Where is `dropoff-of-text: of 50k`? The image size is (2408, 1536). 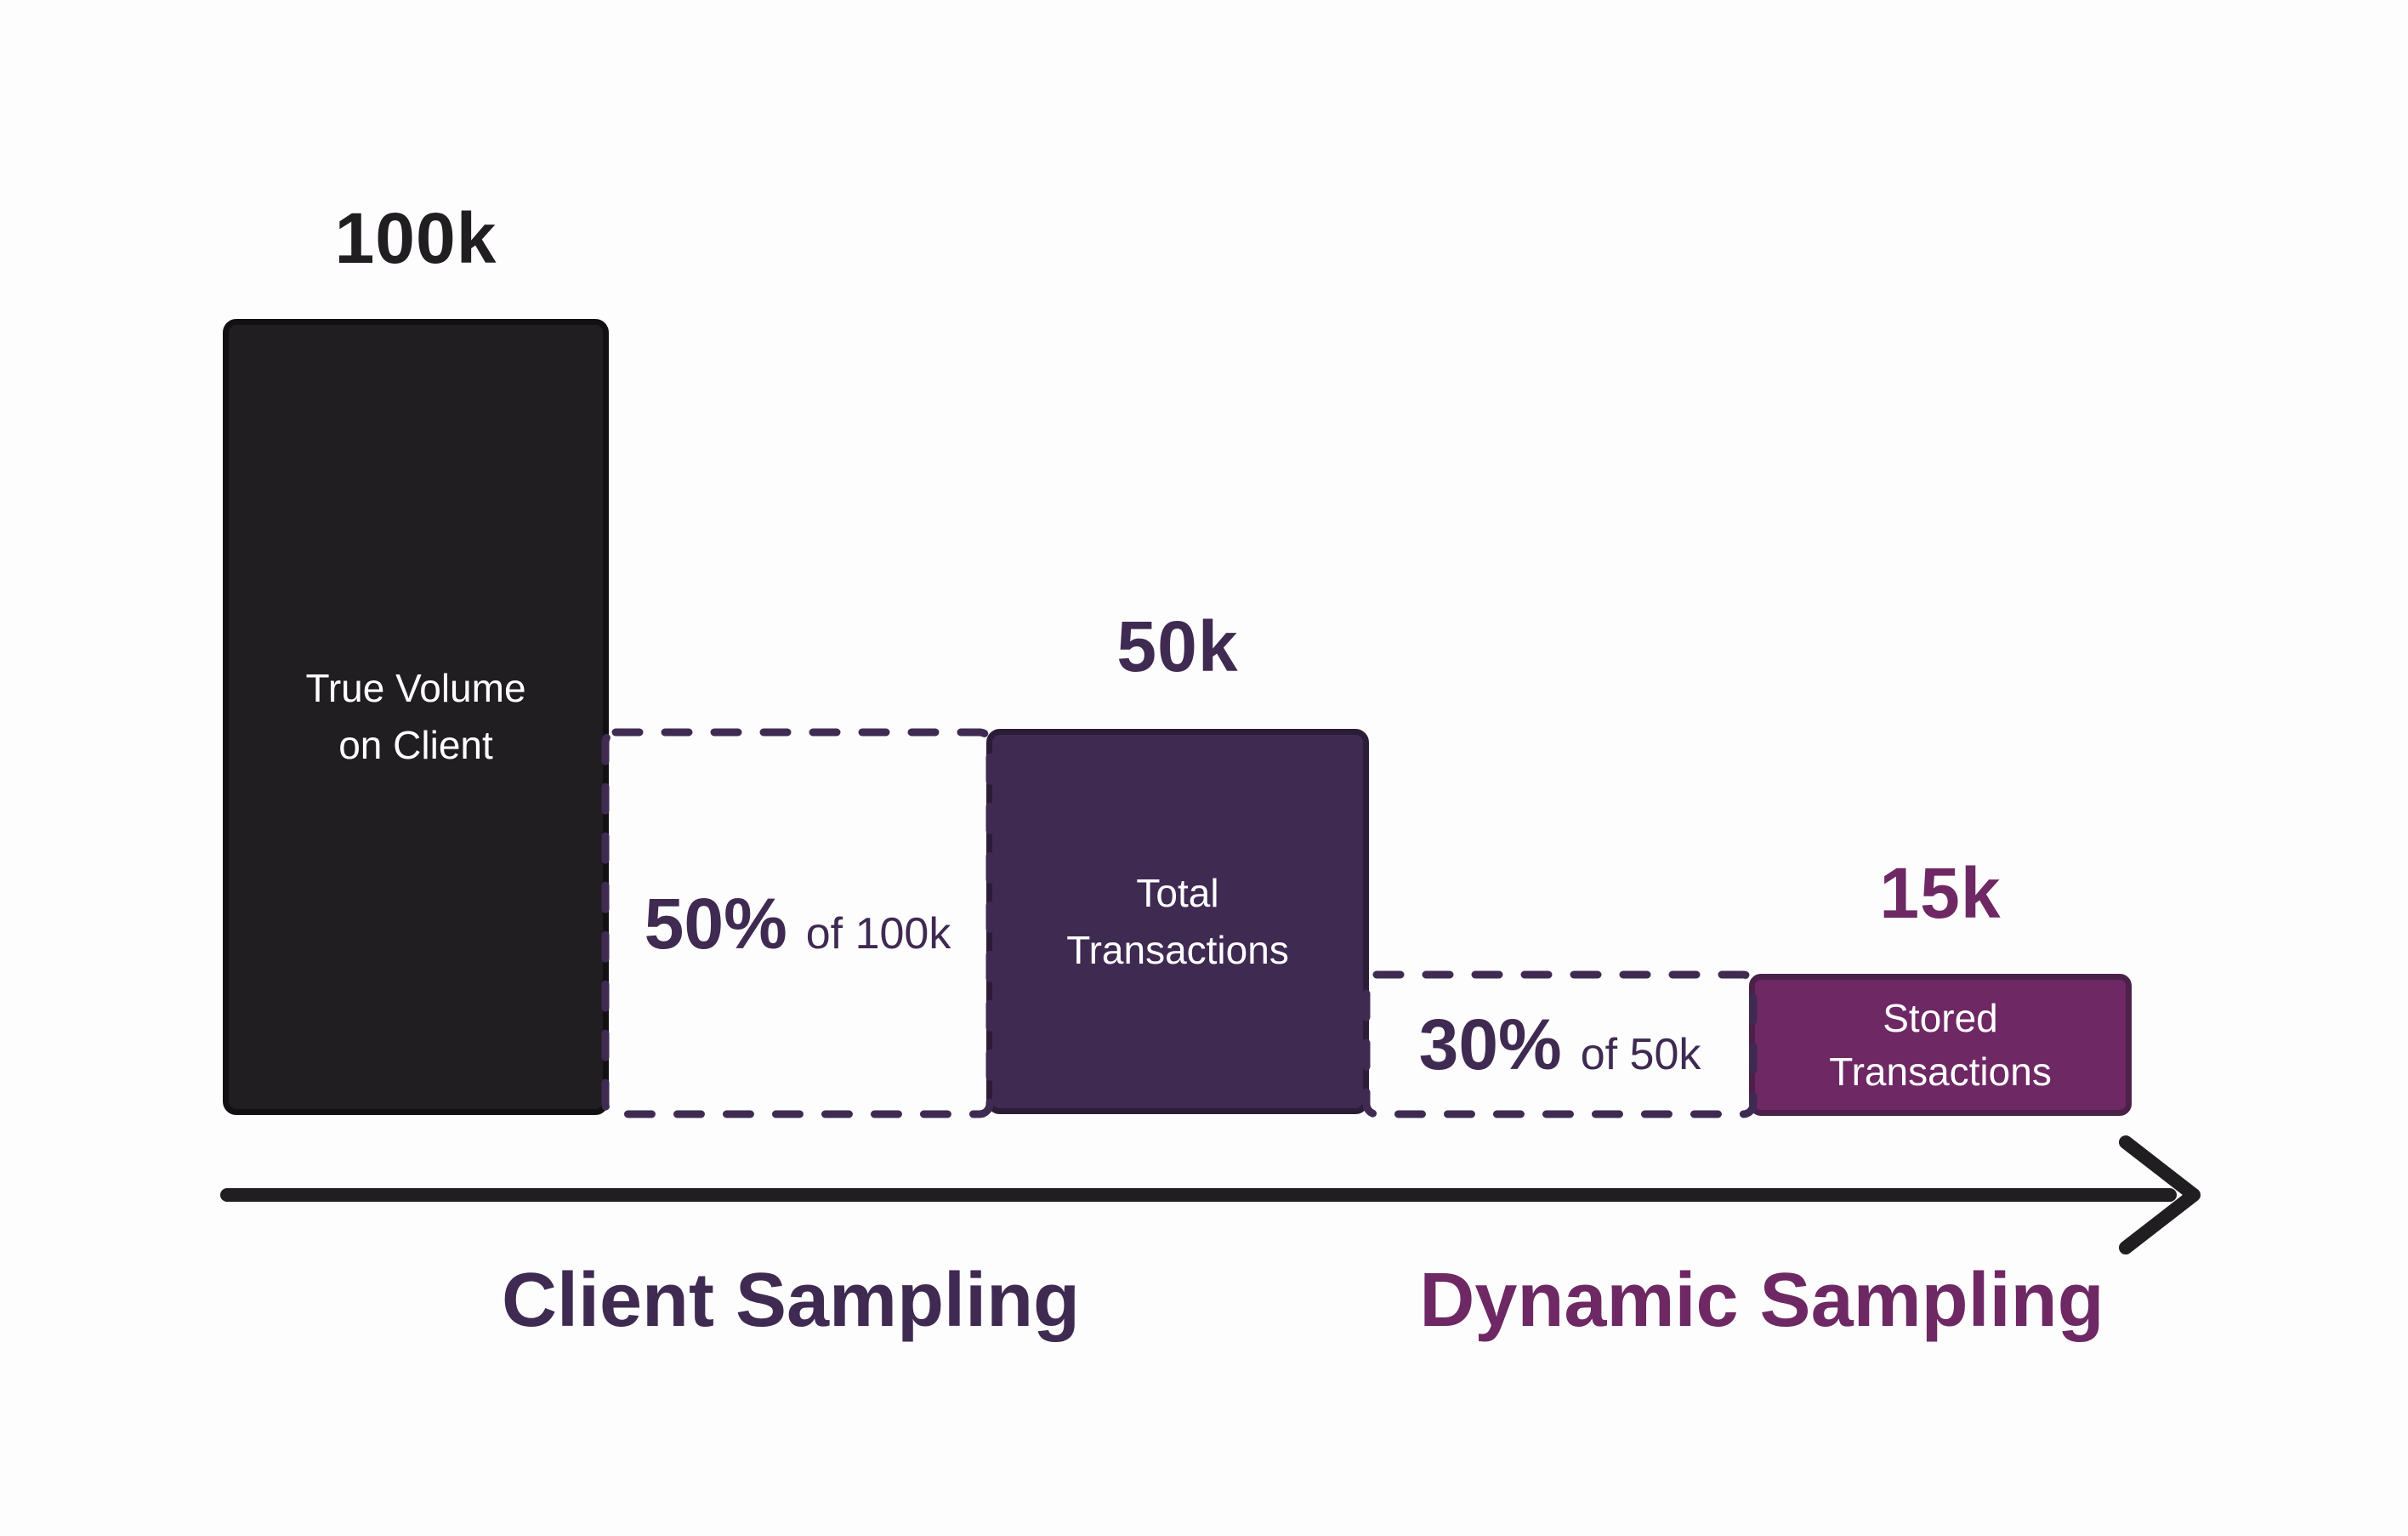
dropoff-of-text: of 50k is located at coordinates (1640, 1054).